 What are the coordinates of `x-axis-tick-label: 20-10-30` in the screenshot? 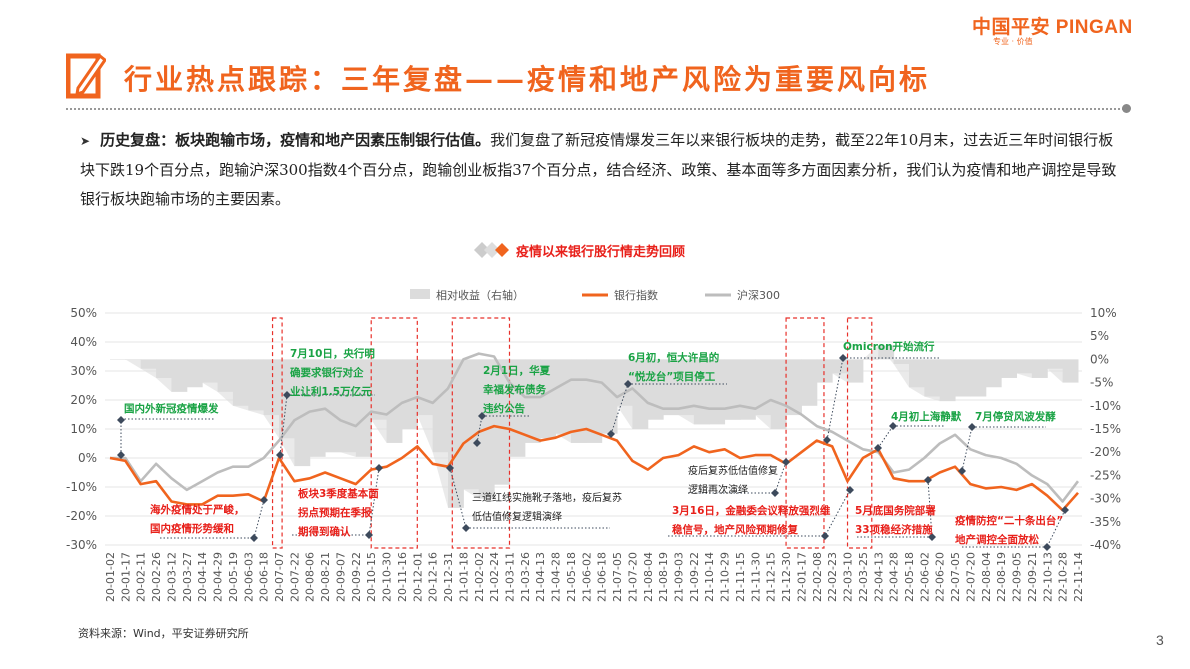 It's located at (387, 577).